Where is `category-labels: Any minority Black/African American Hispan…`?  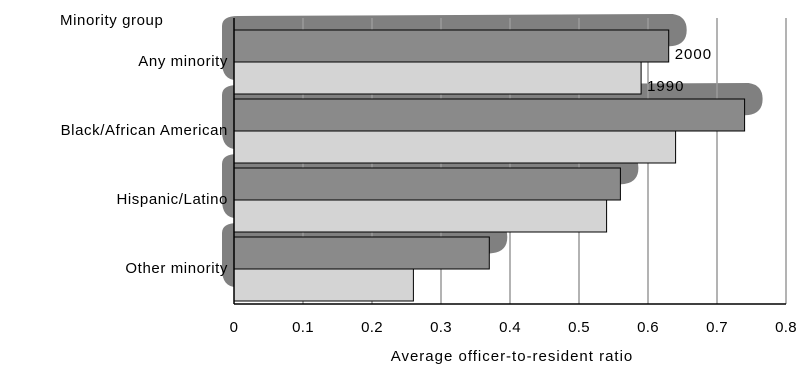
category-labels: Any minority Black/African American Hispan… is located at coordinates (144, 165).